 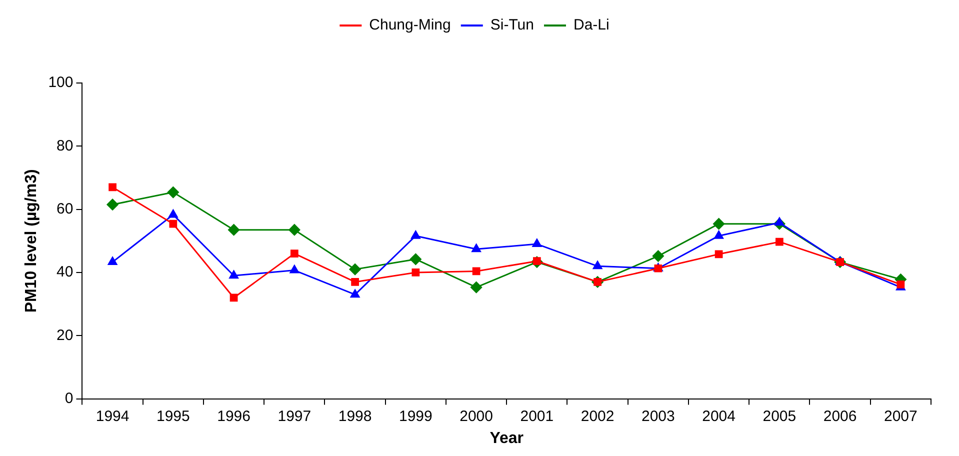 I want to click on x-tick-label: 2003, so click(x=658, y=416).